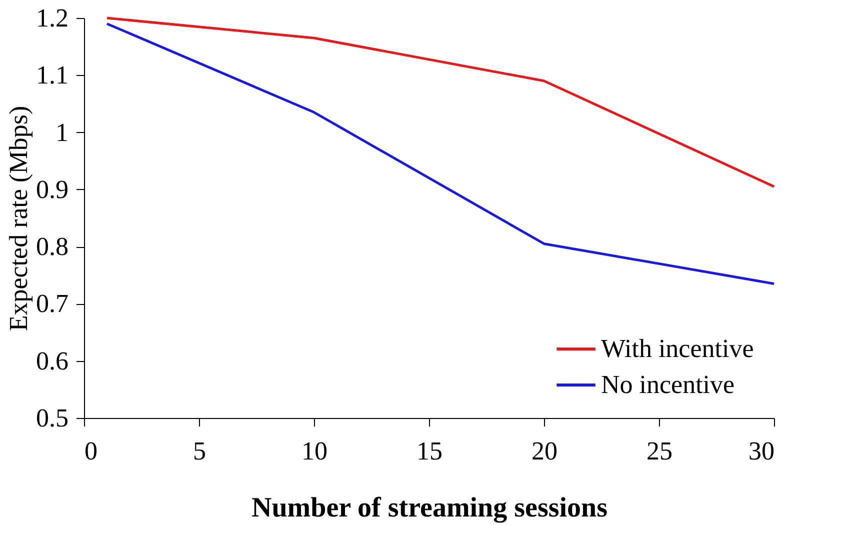 This screenshot has height=549, width=867. I want to click on legend-label: No incentive, so click(668, 384).